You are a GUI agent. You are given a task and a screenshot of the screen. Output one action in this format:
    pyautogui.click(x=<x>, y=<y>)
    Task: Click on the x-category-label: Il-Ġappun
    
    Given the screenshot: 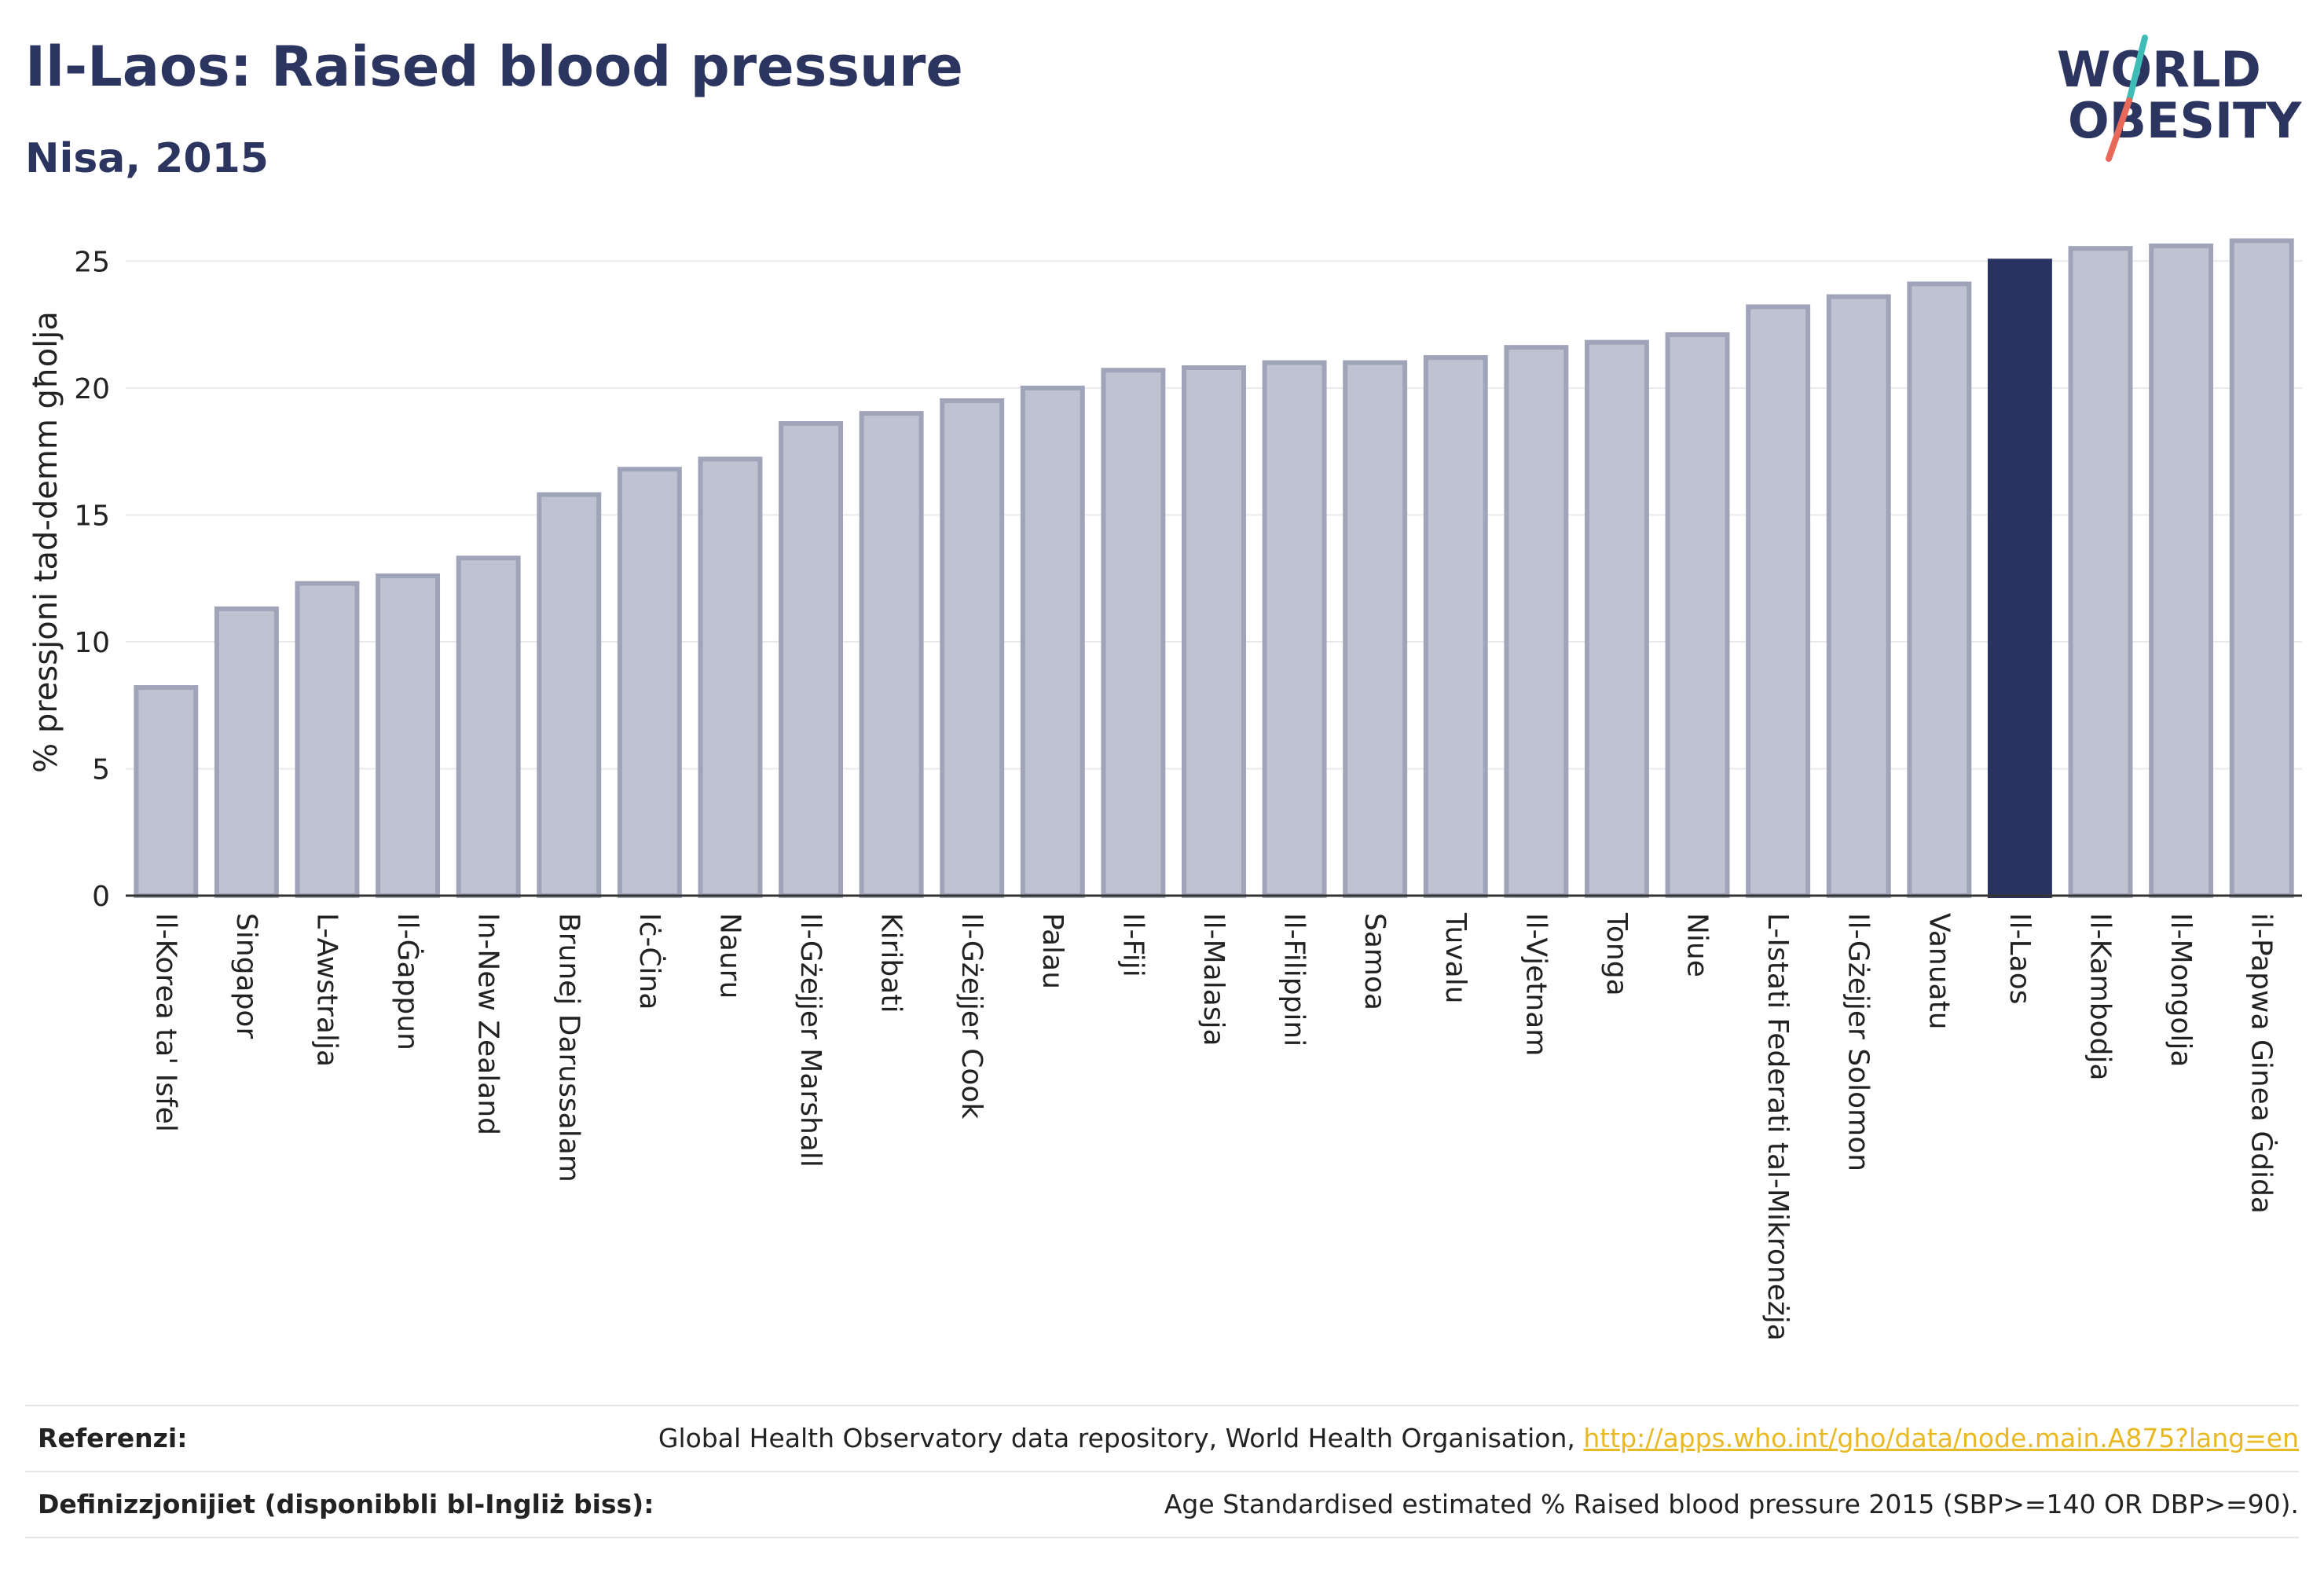 What is the action you would take?
    pyautogui.click(x=407, y=981)
    